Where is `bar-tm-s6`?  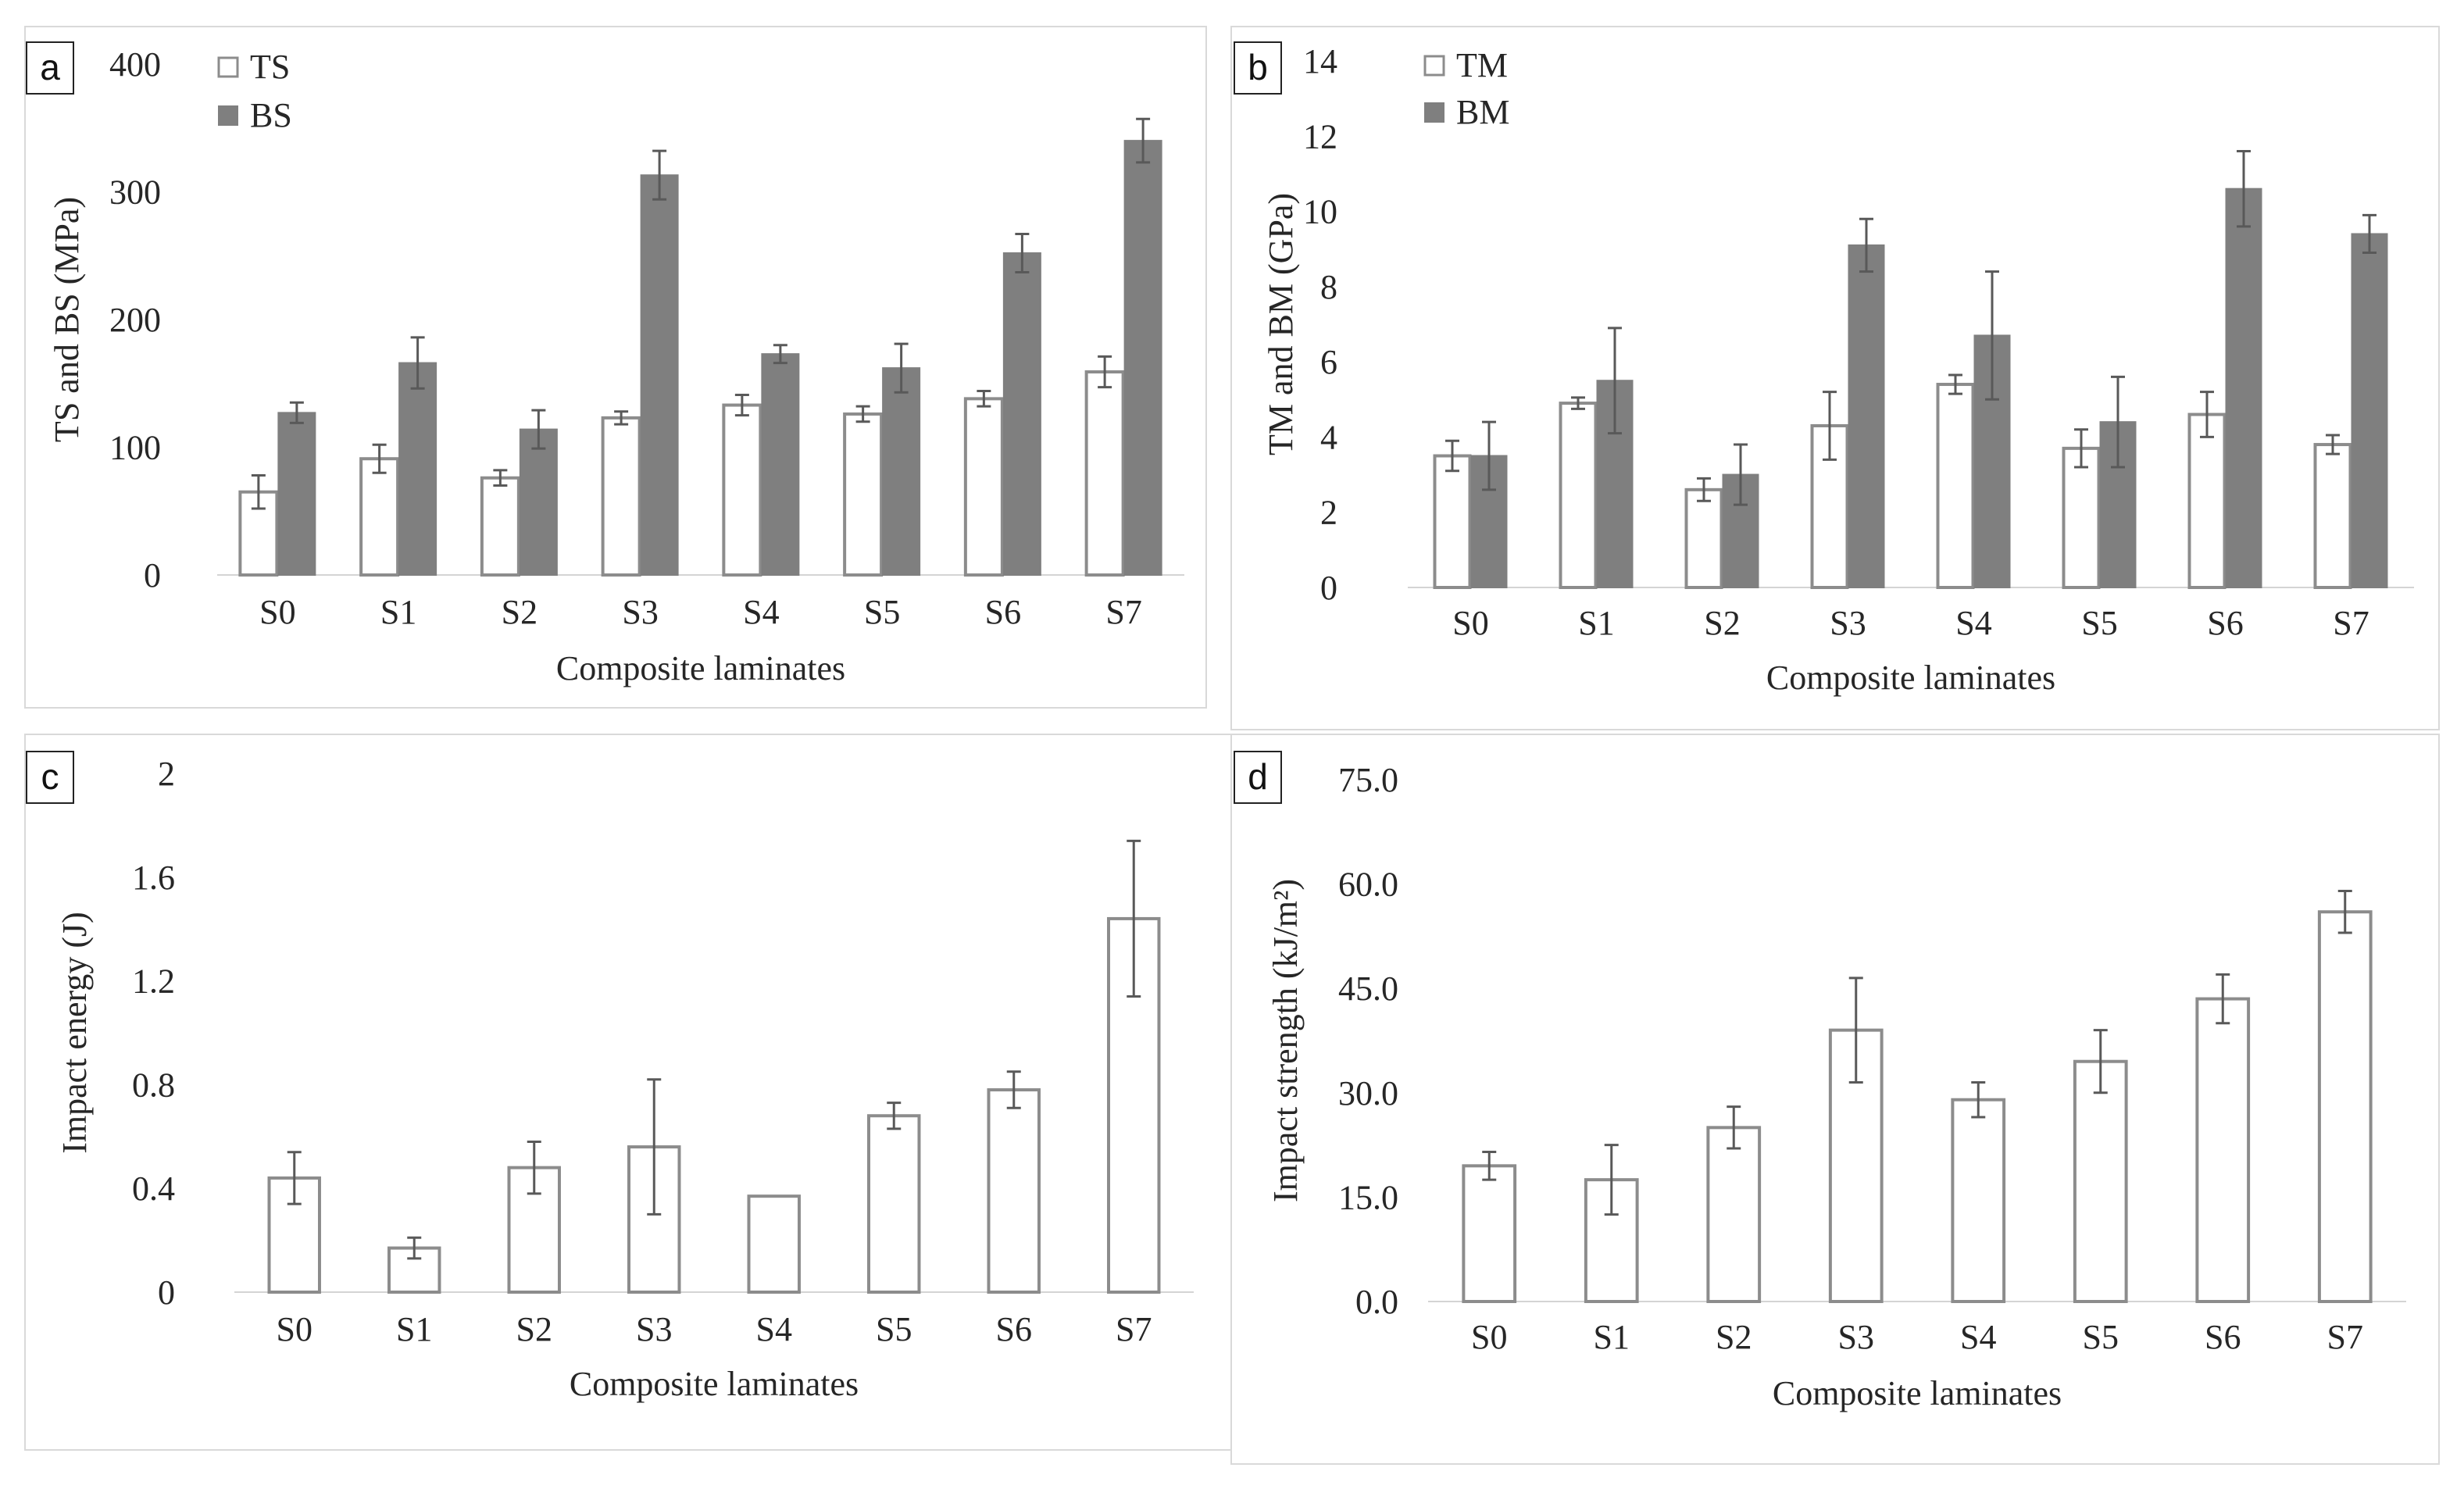 bar-tm-s6 is located at coordinates (2207, 500).